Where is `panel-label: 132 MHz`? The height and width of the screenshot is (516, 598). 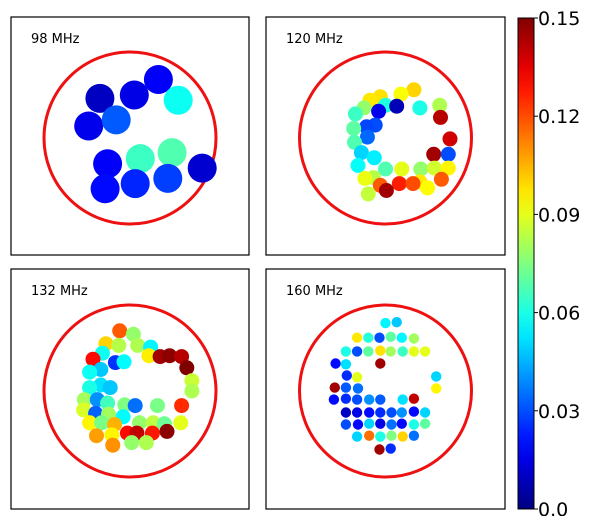 panel-label: 132 MHz is located at coordinates (59, 291).